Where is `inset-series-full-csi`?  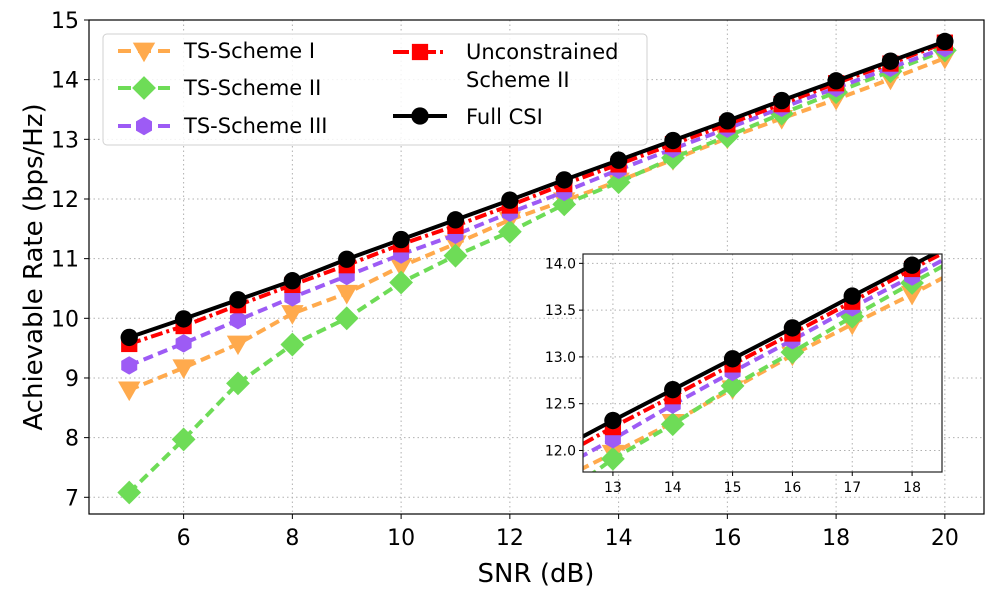
inset-series-full-csi is located at coordinates (761, 346).